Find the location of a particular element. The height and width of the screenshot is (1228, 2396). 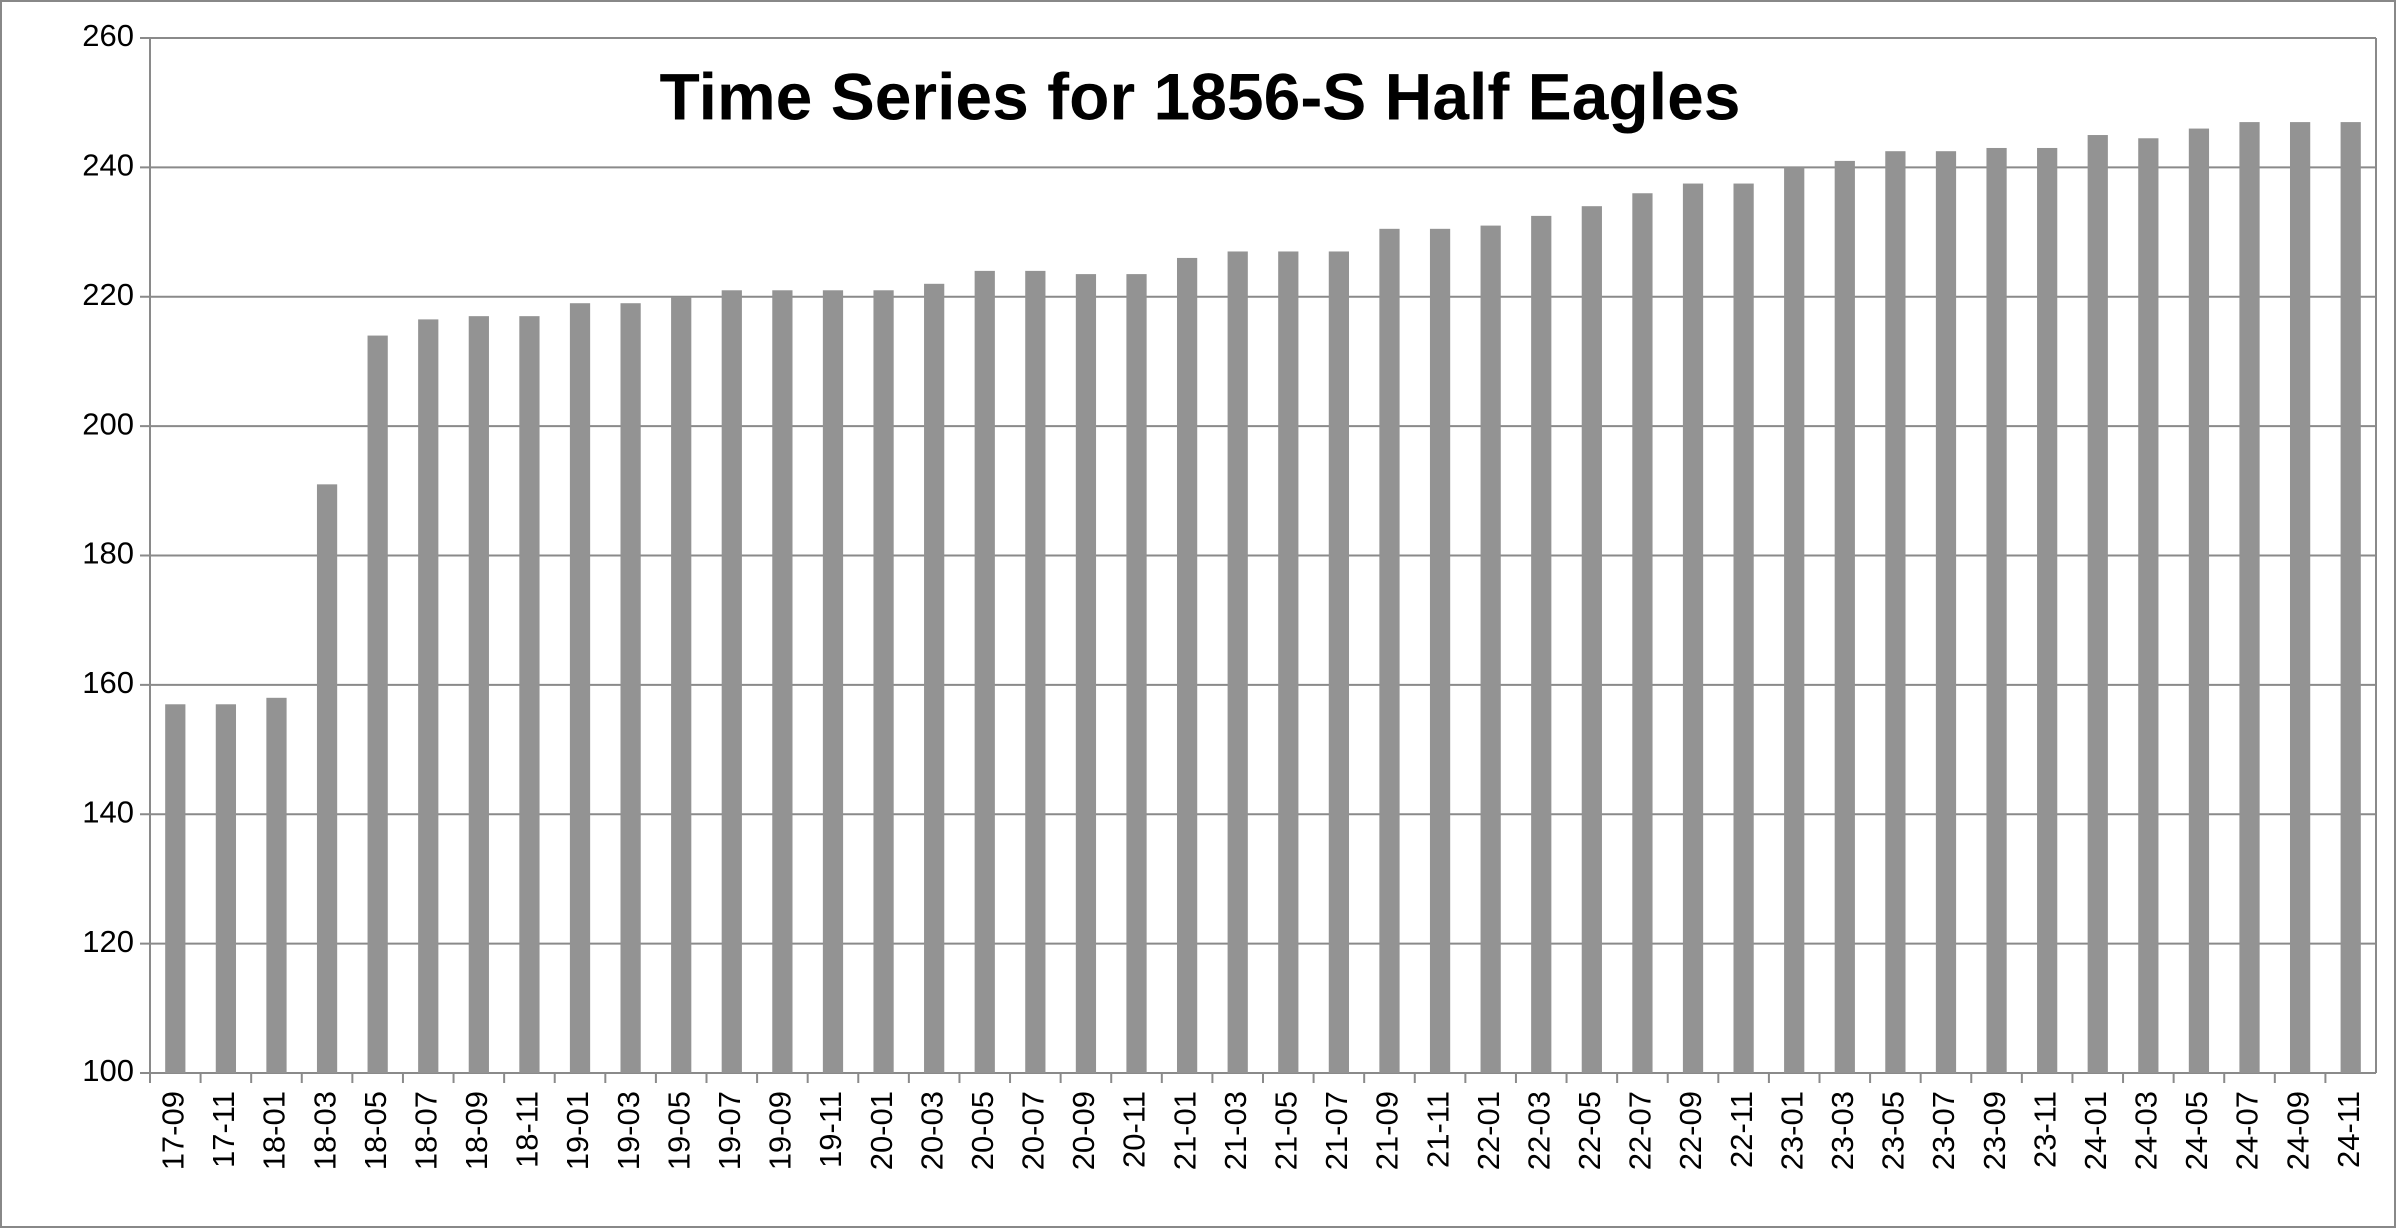

x-tick-label: 20-09 is located at coordinates (1083, 1130).